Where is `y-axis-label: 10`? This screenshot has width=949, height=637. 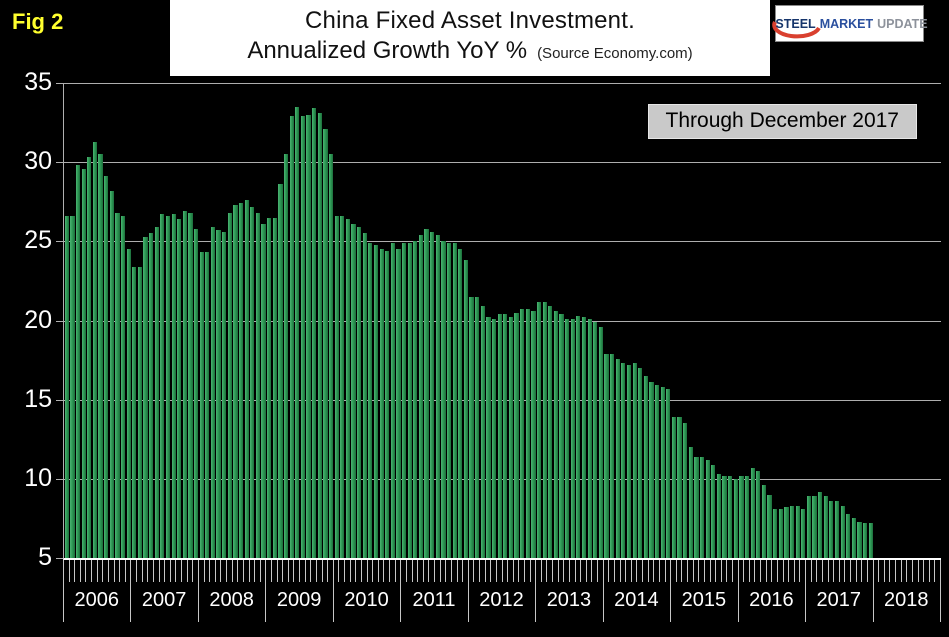 y-axis-label: 10 is located at coordinates (38, 477).